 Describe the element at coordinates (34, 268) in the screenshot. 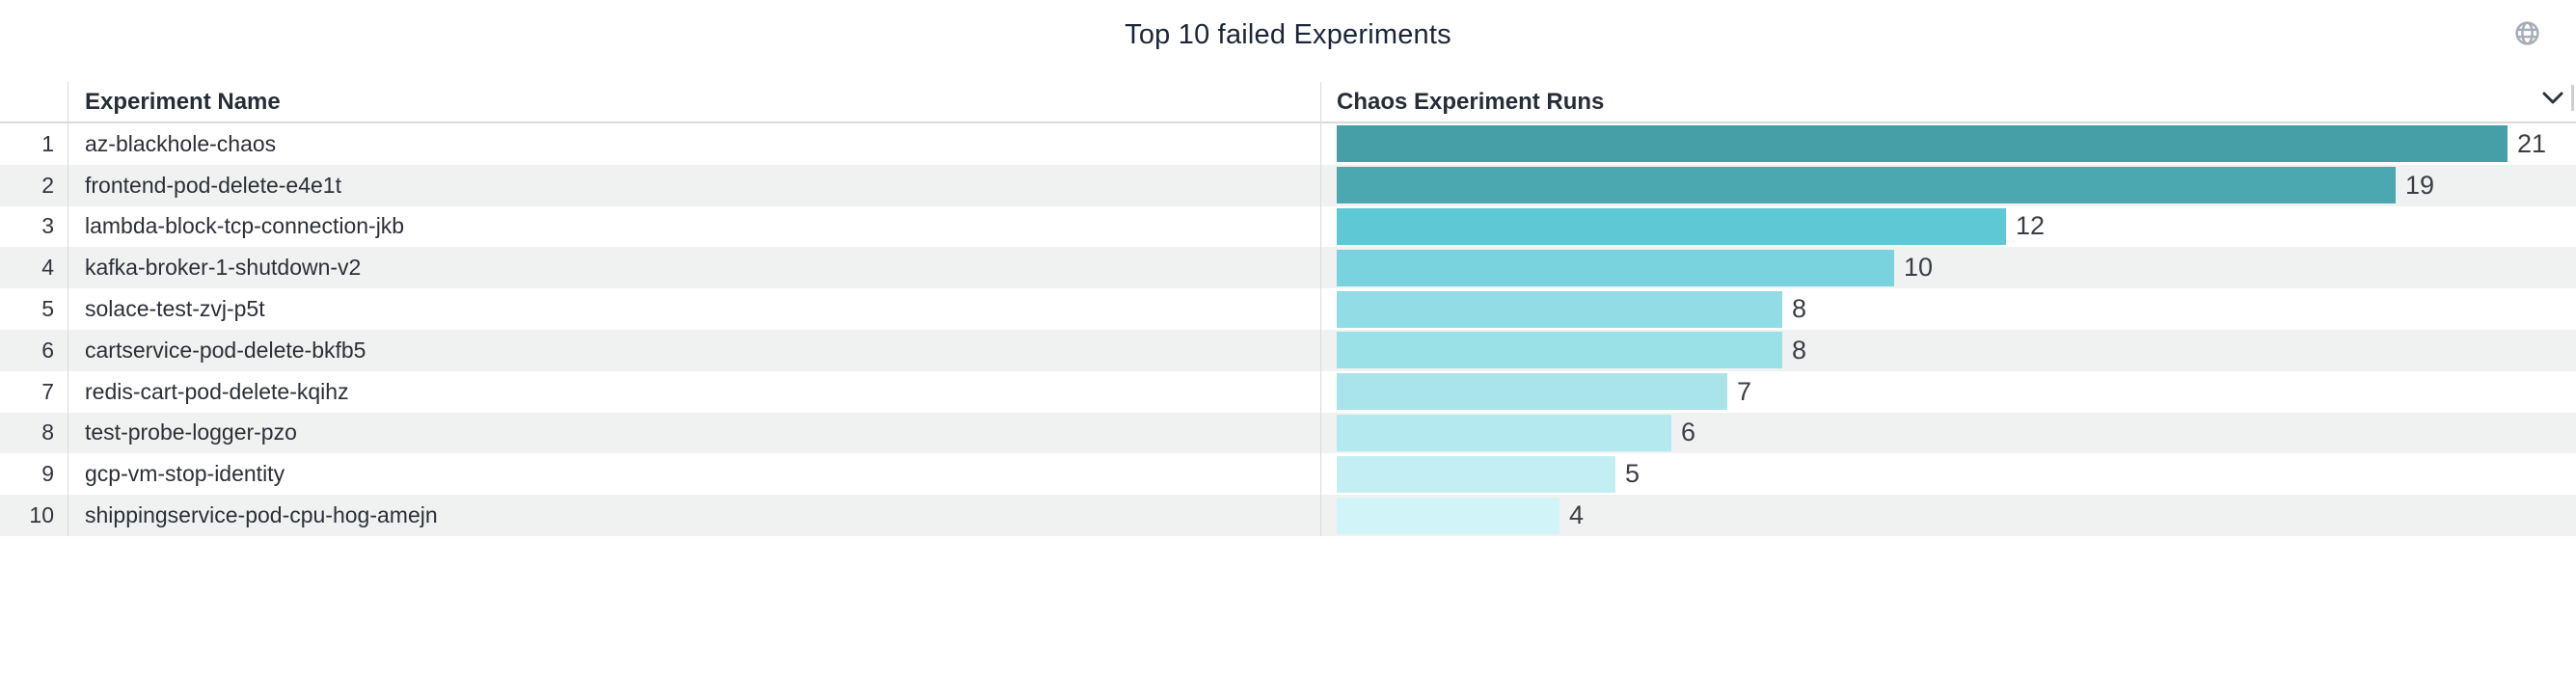

I see `row-rank: 4` at that location.